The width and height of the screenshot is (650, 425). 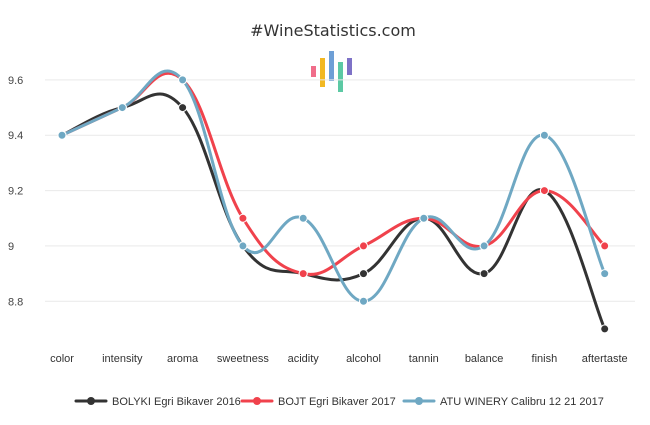 I want to click on x-tick-label: aftertaste, so click(x=605, y=359).